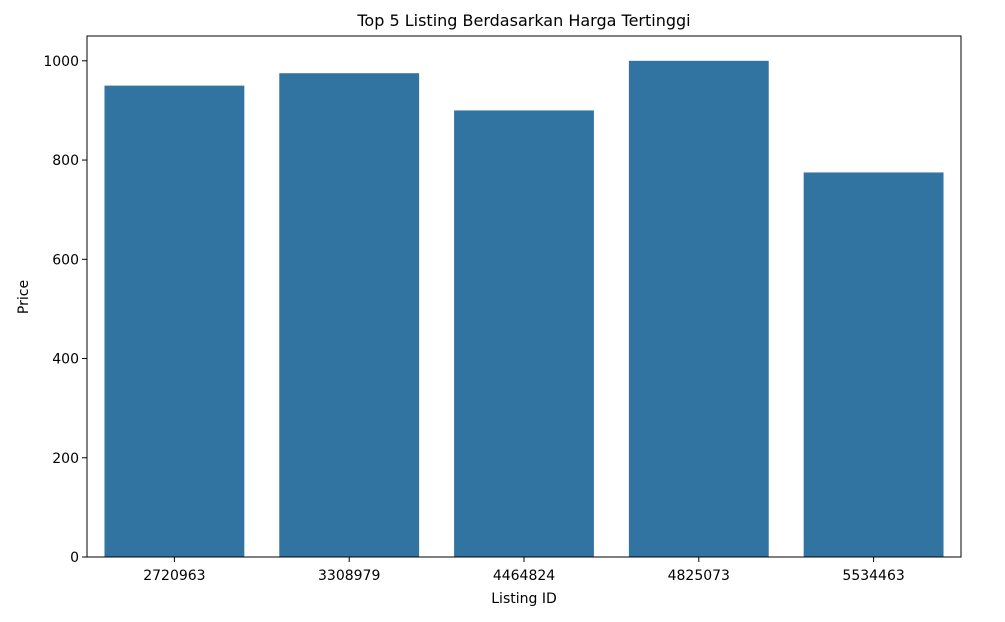  What do you see at coordinates (61, 62) in the screenshot?
I see `y-tick-label: 1000` at bounding box center [61, 62].